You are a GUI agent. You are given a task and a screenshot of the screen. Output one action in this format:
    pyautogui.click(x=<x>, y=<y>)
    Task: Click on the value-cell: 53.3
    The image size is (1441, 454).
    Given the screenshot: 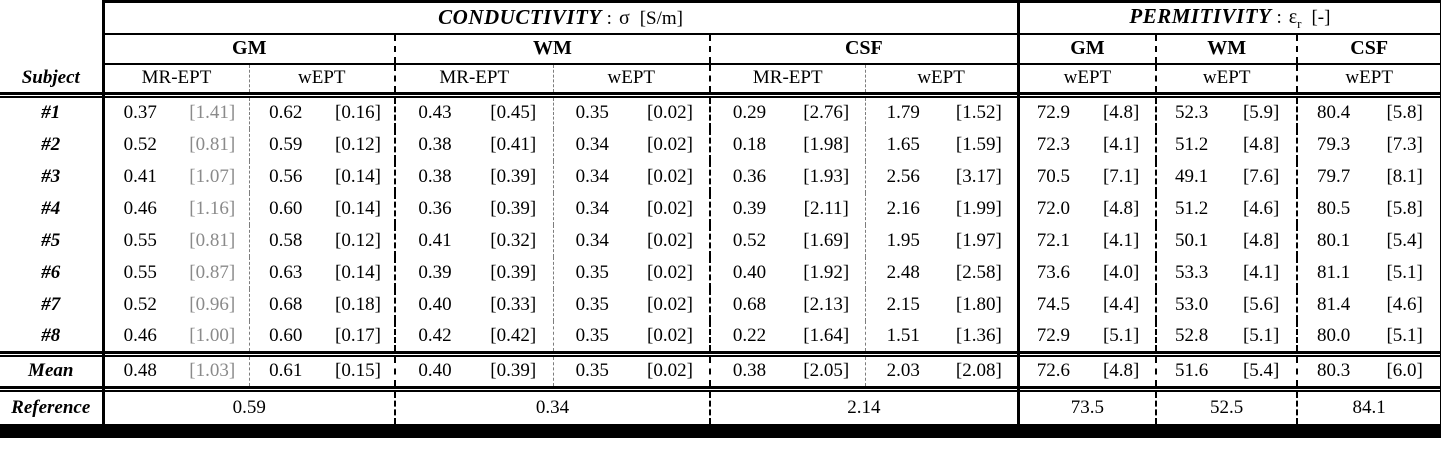 What is the action you would take?
    pyautogui.click(x=1191, y=272)
    